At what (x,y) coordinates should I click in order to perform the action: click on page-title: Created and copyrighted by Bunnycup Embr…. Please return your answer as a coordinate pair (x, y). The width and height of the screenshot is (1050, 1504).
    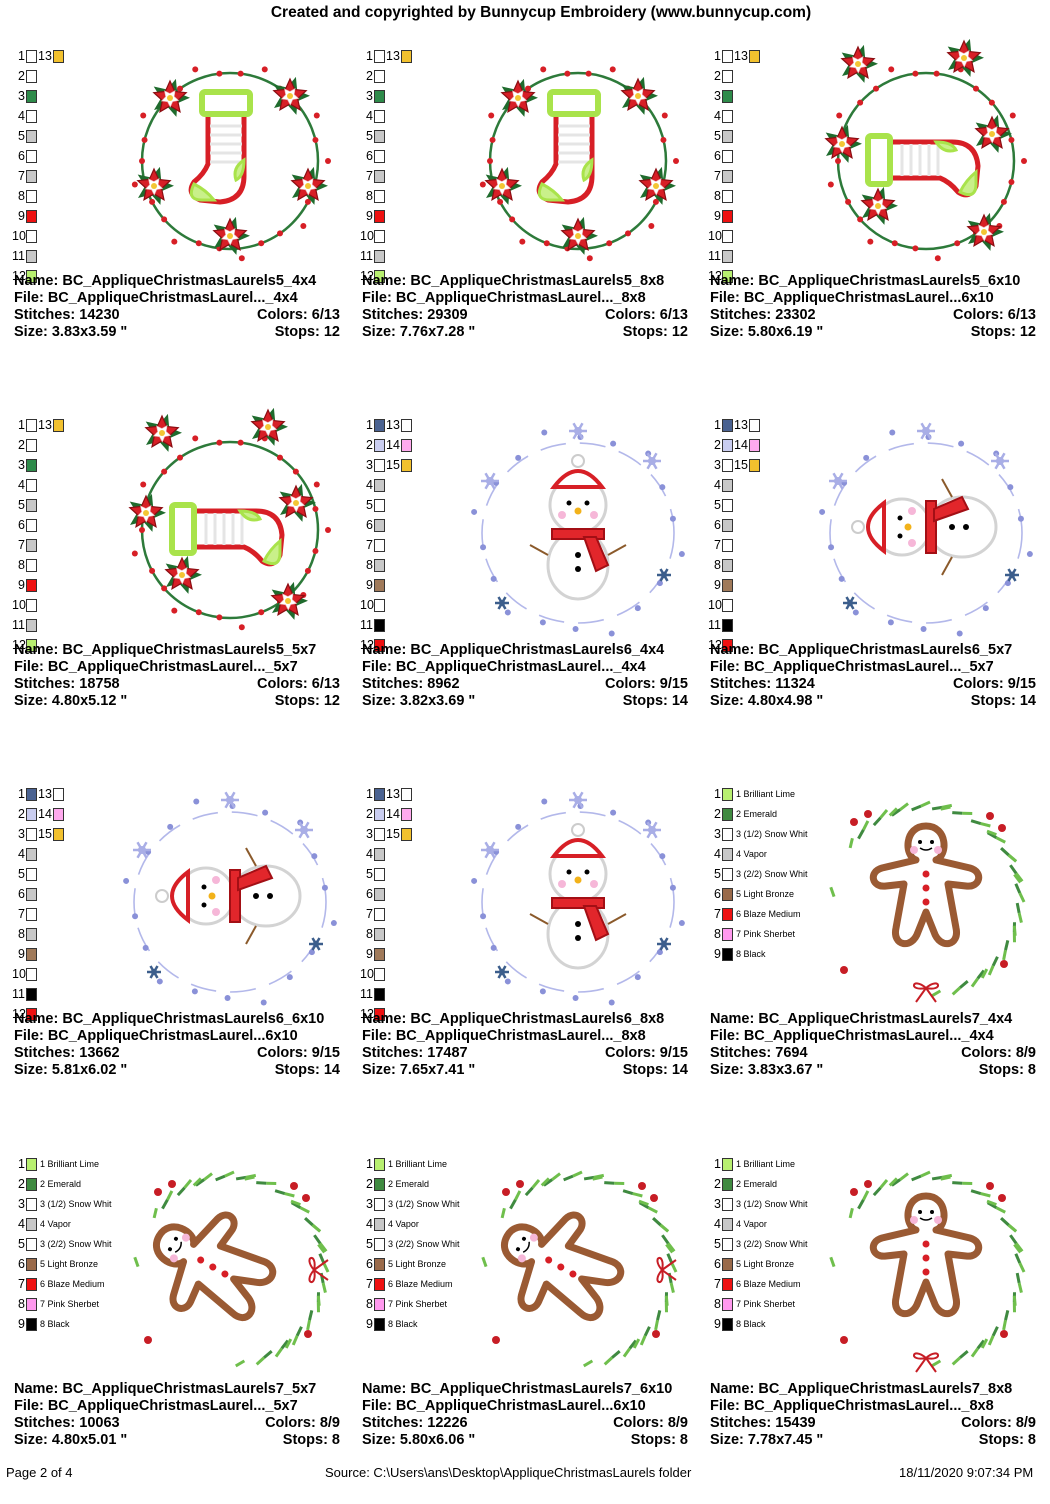
    Looking at the image, I should click on (525, 13).